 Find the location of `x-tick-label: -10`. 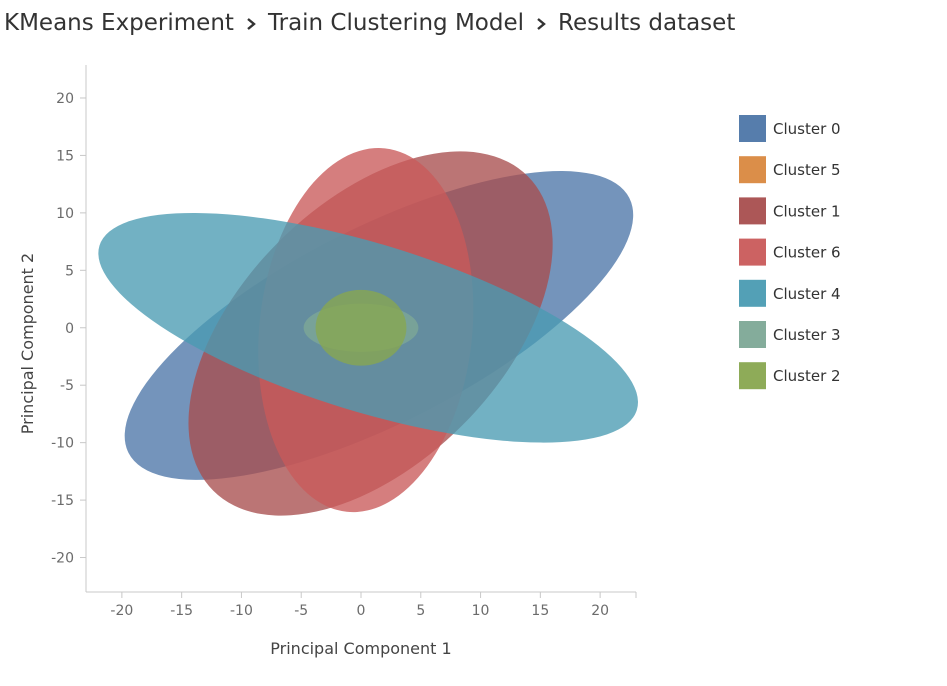

x-tick-label: -10 is located at coordinates (241, 611).